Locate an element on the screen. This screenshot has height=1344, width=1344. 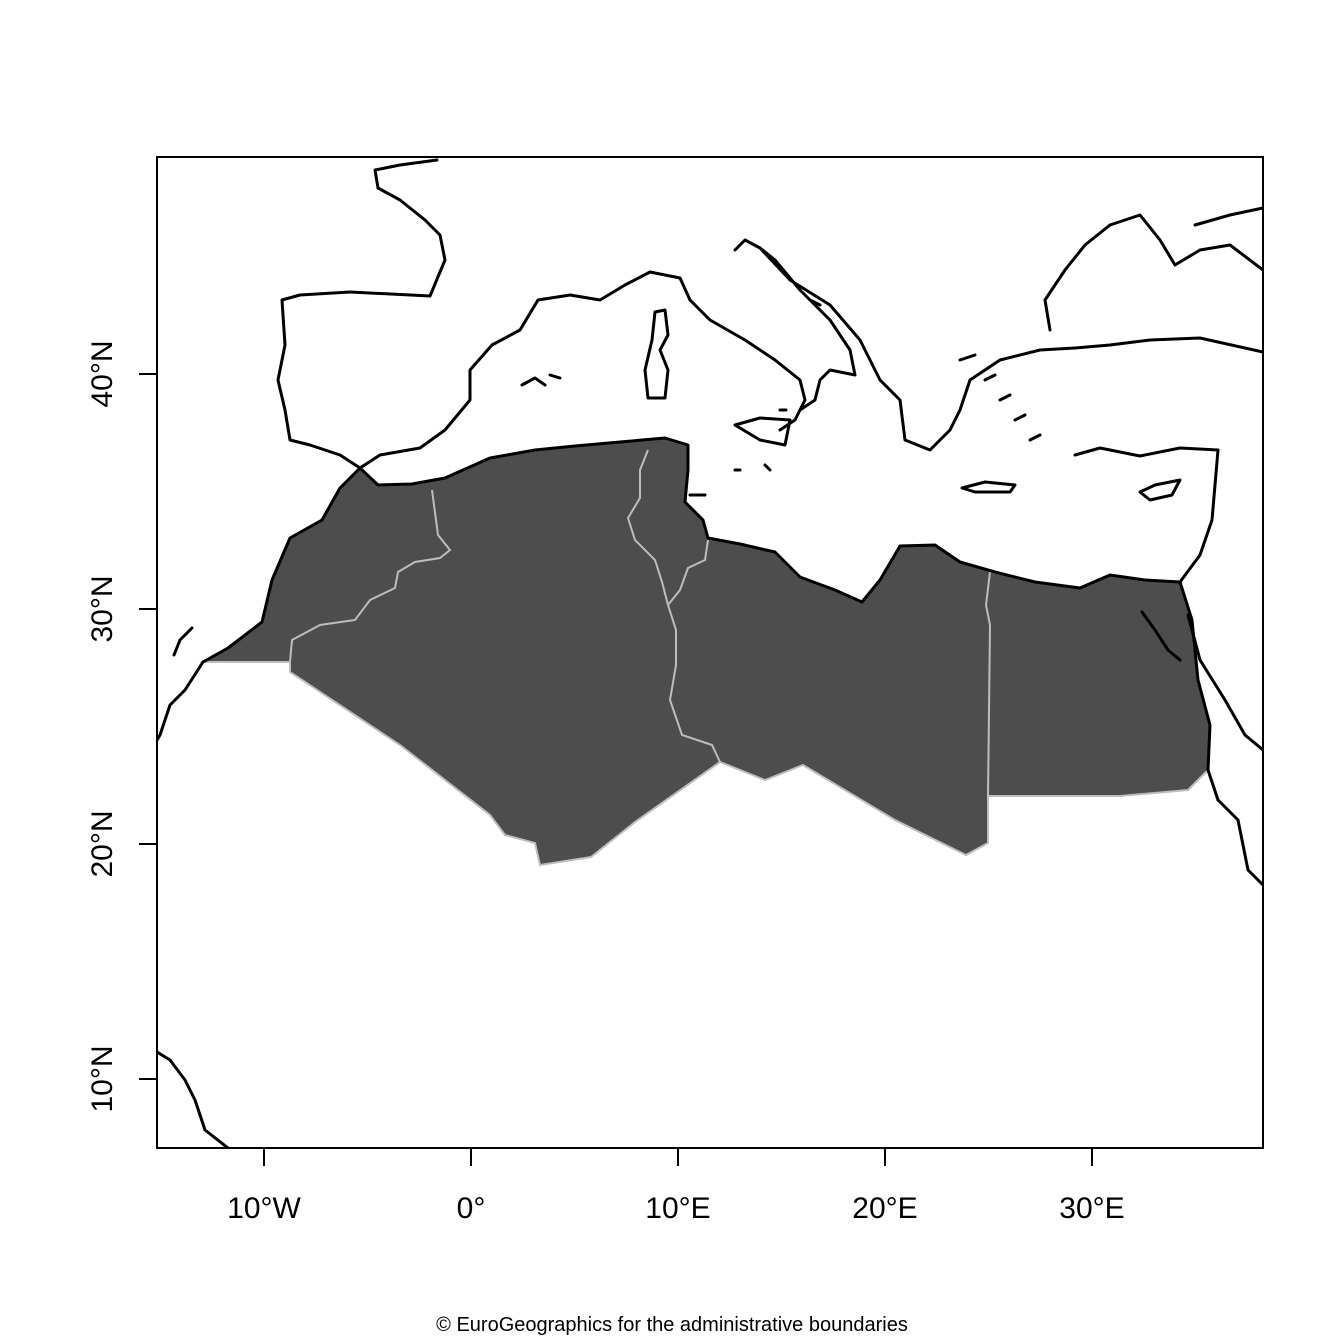
country-borders is located at coordinates (640, 623).